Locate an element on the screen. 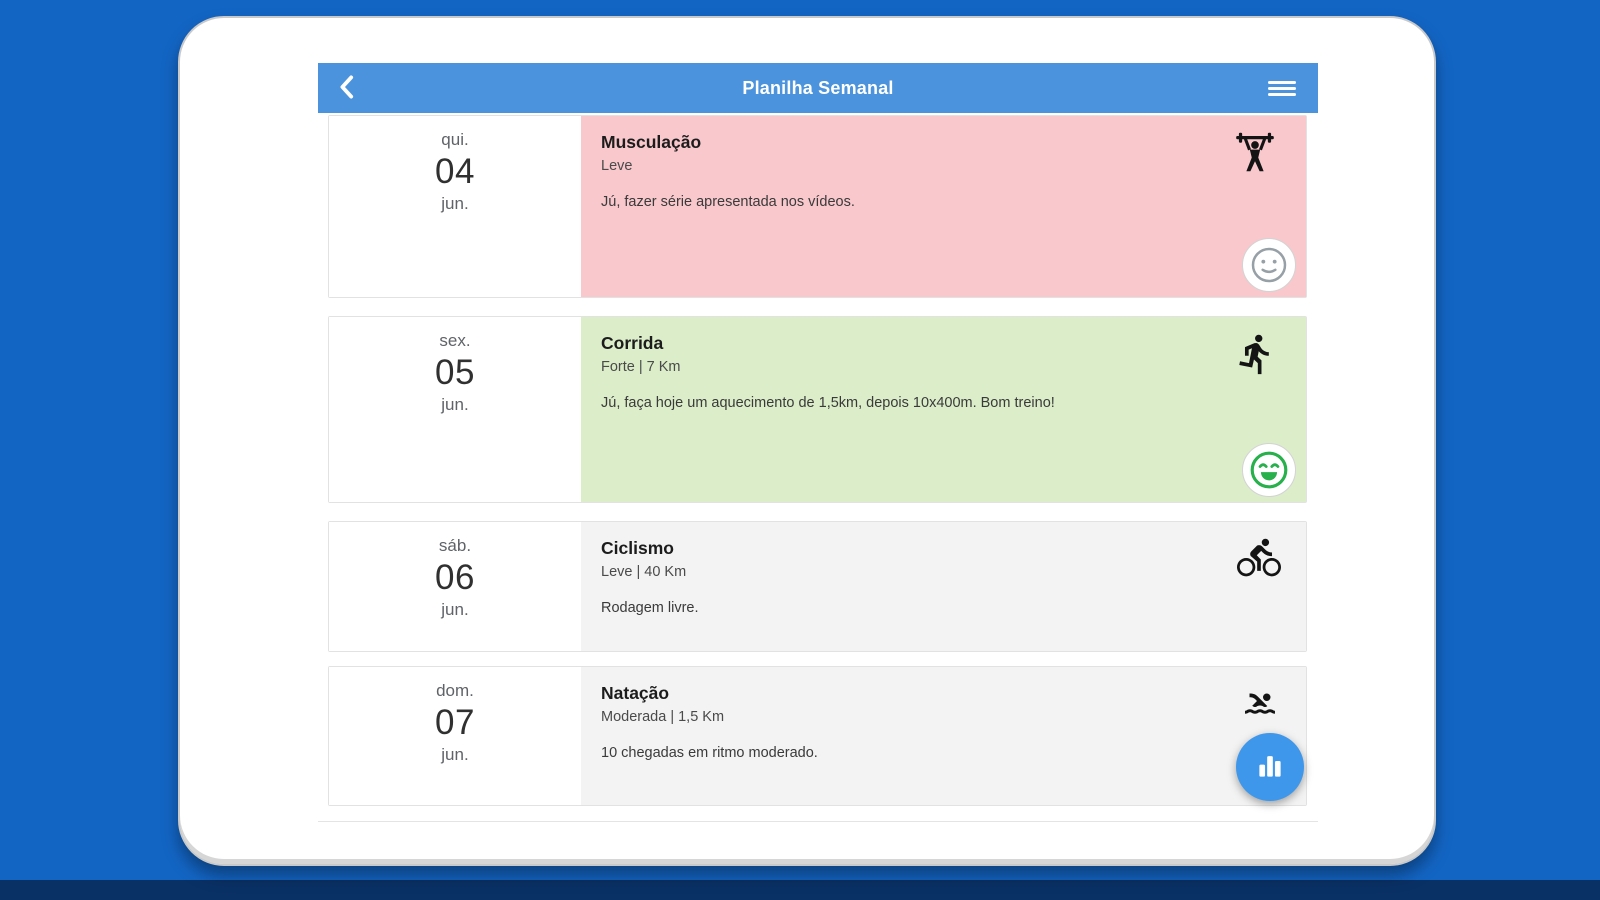  workout-title: Corrida is located at coordinates (632, 343).